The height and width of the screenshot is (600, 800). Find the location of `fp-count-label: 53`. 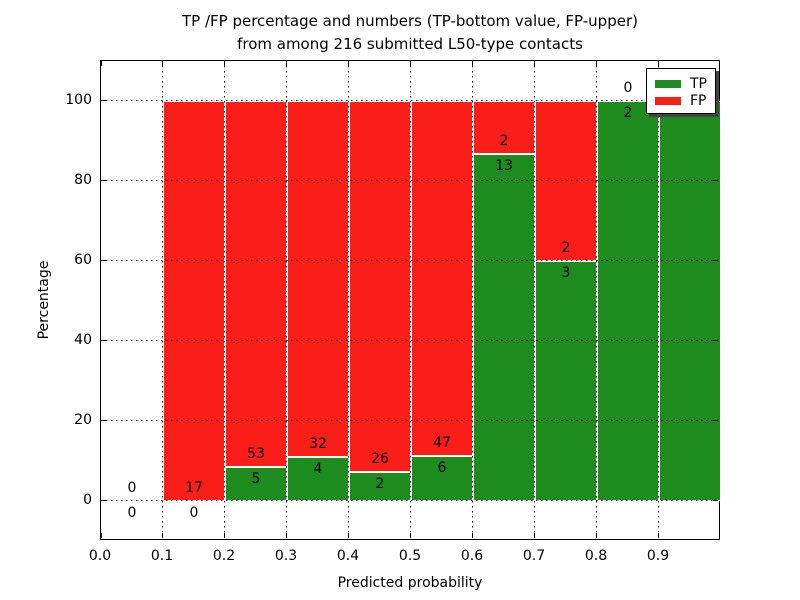

fp-count-label: 53 is located at coordinates (256, 453).